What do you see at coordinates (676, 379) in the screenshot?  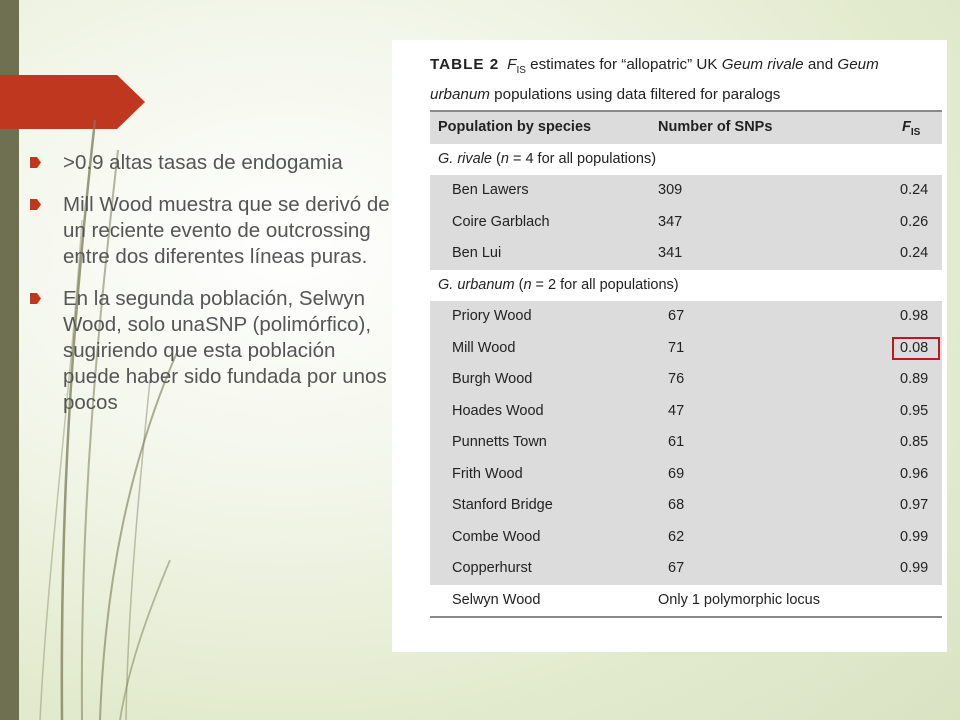 I see `snps-cell: 76` at bounding box center [676, 379].